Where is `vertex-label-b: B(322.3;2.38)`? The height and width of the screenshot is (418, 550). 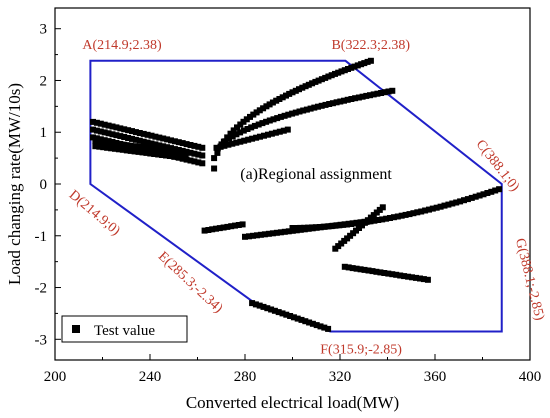
vertex-label-b: B(322.3;2.38) is located at coordinates (370, 45).